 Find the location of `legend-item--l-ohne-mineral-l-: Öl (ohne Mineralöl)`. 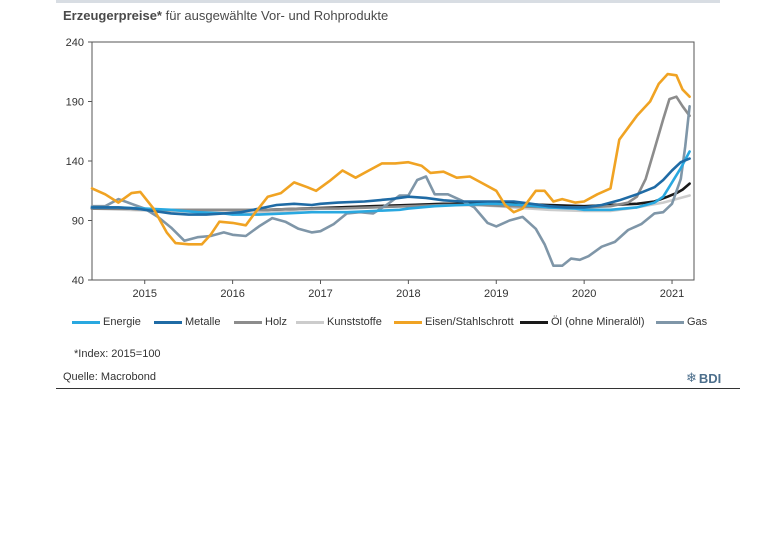

legend-item--l-ohne-mineral-l-: Öl (ohne Mineralöl) is located at coordinates (582, 322).